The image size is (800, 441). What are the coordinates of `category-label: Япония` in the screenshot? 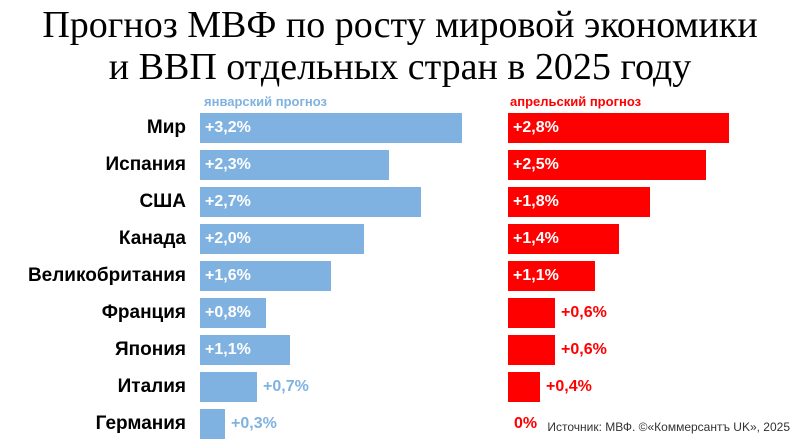 It's located at (150, 349).